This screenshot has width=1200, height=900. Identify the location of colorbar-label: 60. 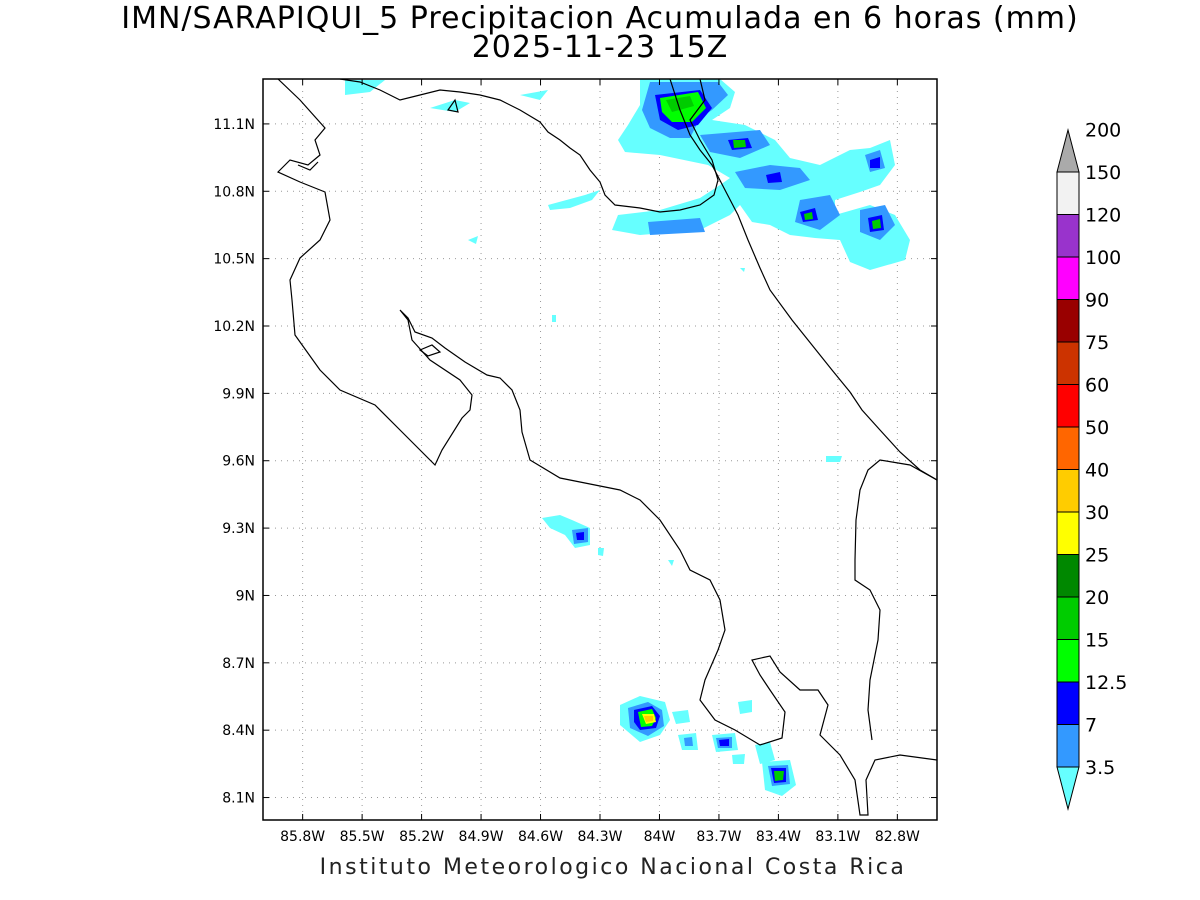
(1097, 386).